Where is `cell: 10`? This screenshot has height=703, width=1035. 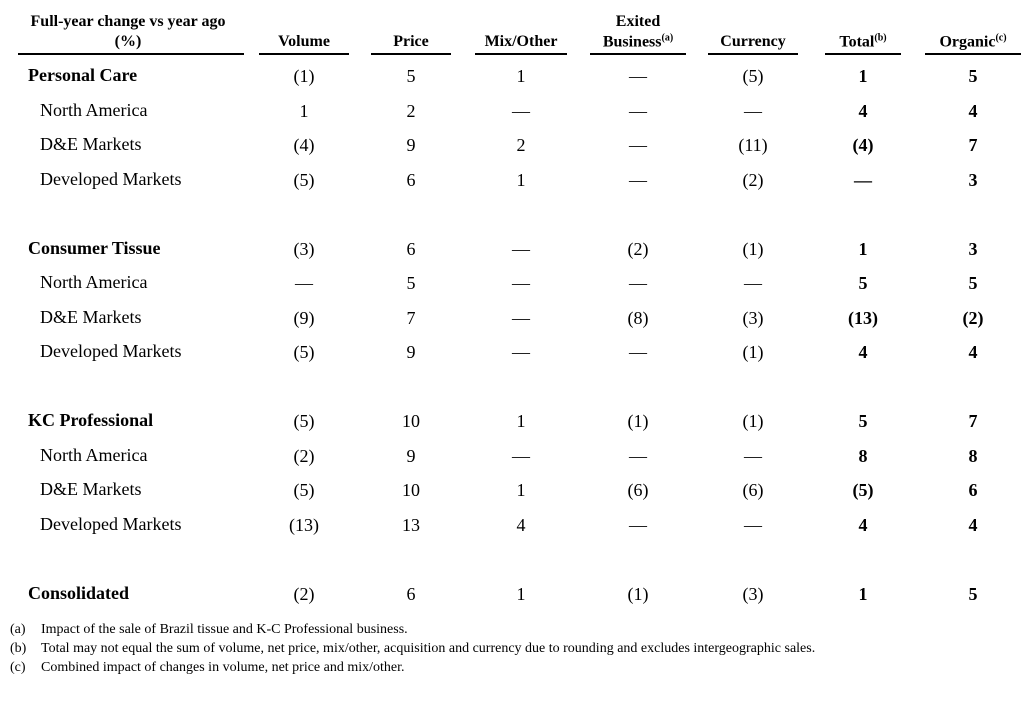
cell: 10 is located at coordinates (411, 490).